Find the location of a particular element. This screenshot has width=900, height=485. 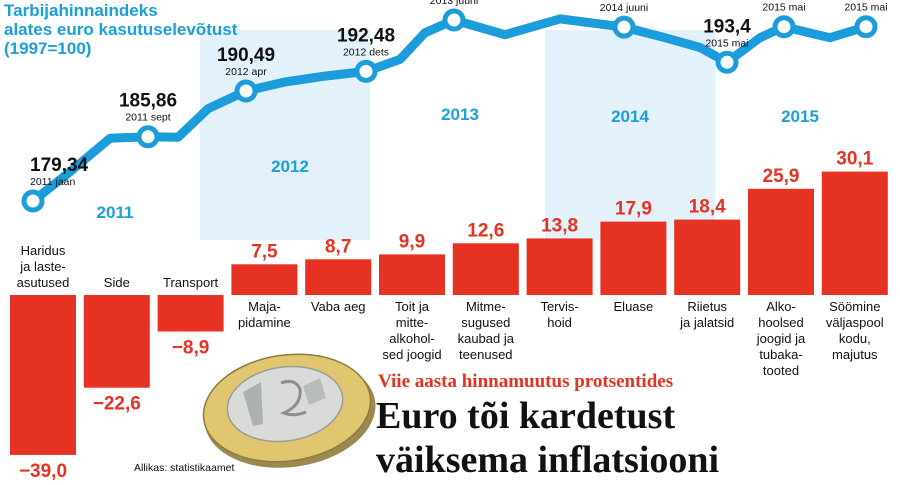

cpi-value-label-1: 179,34 is located at coordinates (59, 165).